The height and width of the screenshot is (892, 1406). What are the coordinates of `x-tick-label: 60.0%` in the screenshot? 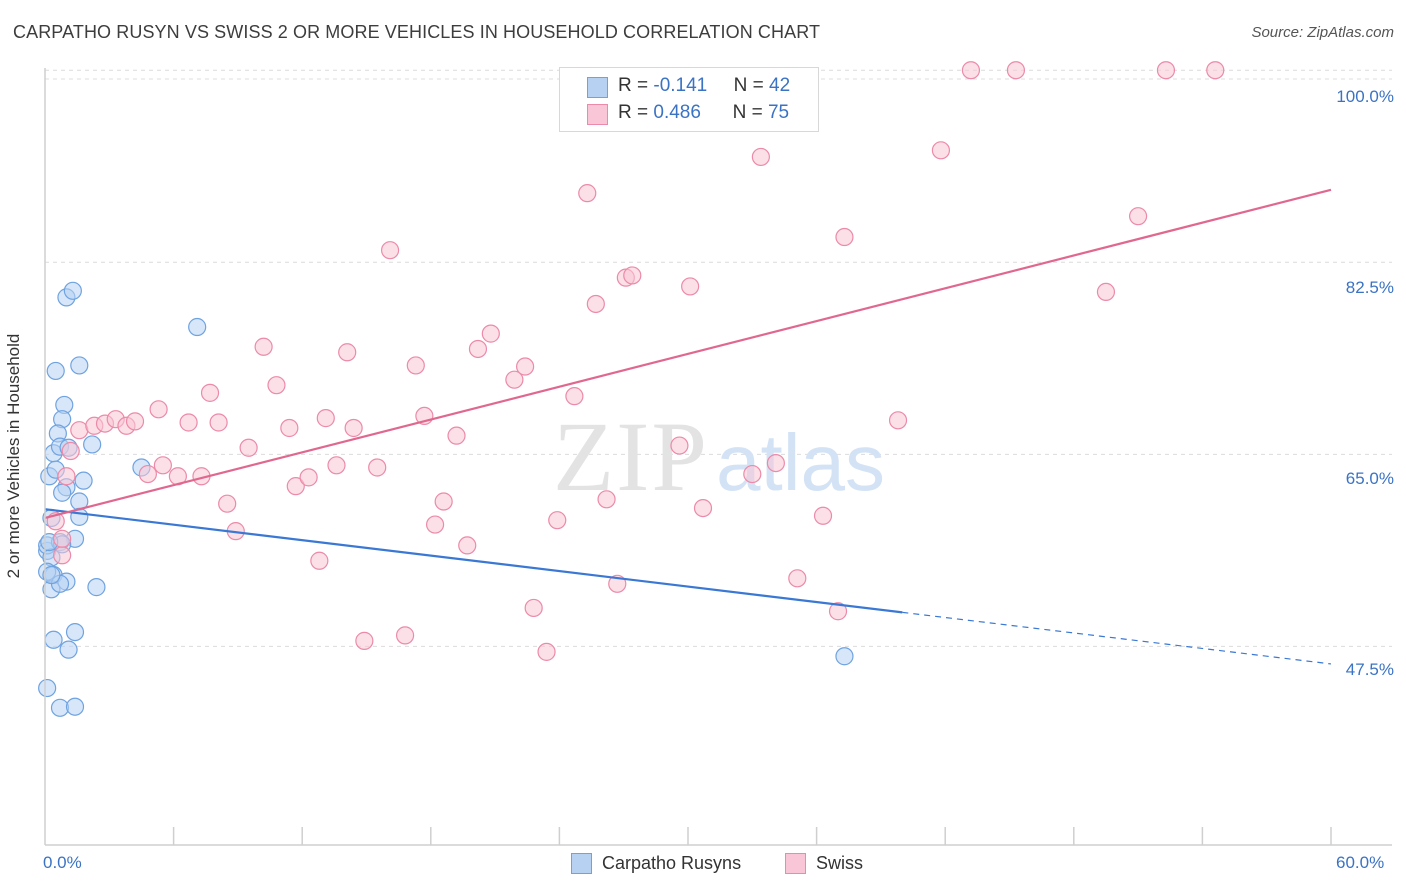 It's located at (1360, 862).